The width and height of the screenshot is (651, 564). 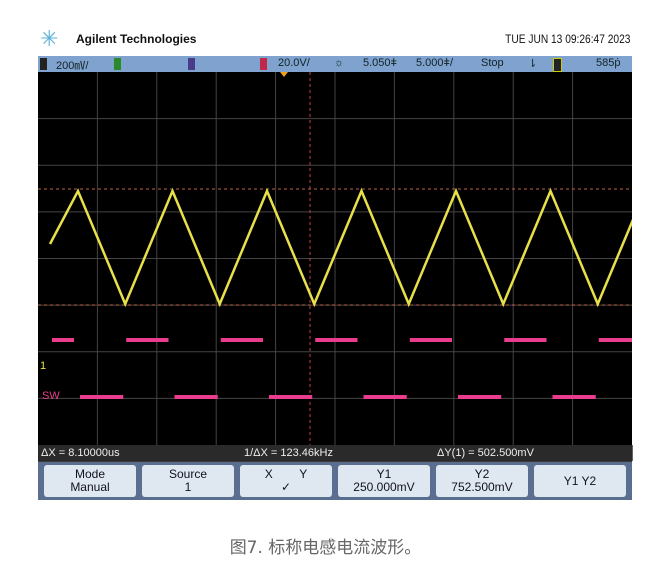 I want to click on trigger-level: 5.050ǂ, so click(x=380, y=63).